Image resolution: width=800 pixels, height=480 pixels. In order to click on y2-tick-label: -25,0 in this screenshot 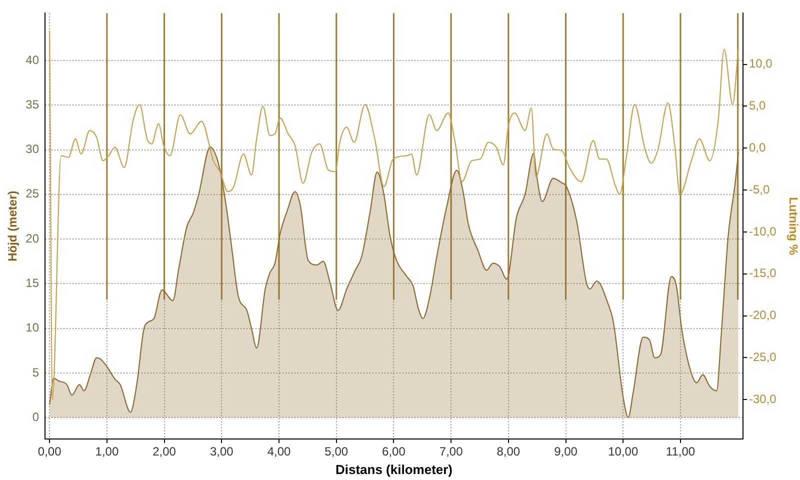, I will do `click(763, 357)`.